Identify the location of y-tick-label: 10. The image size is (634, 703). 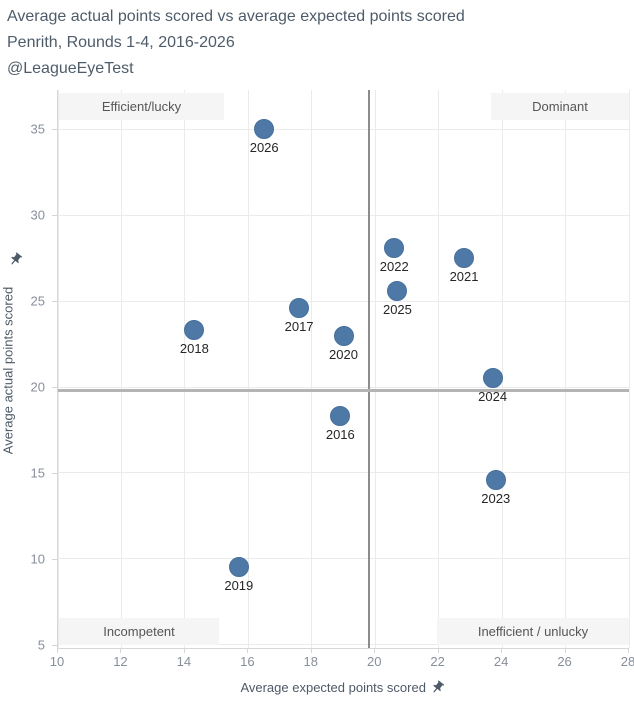
(37, 559).